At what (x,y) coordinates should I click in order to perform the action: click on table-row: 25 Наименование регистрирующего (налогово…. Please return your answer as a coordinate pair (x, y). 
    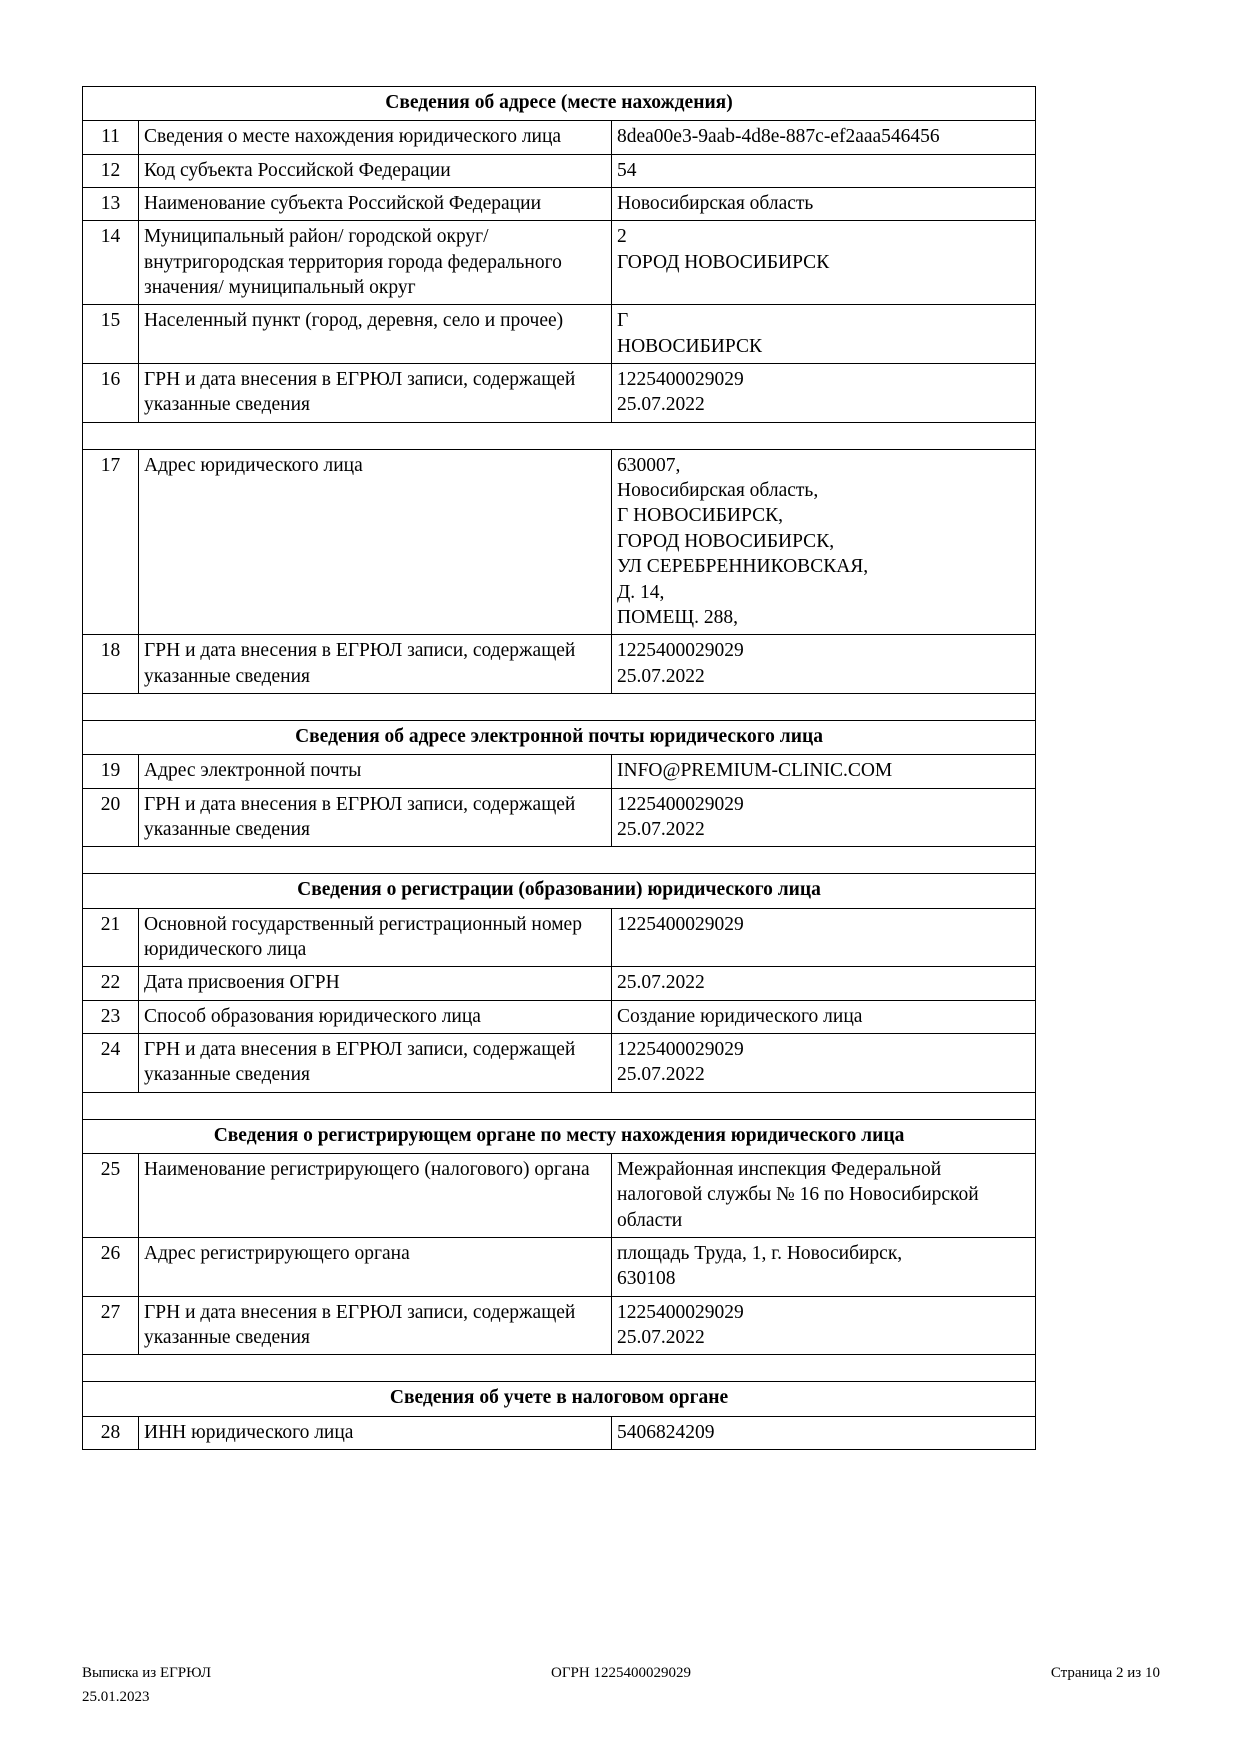
    Looking at the image, I should click on (559, 1195).